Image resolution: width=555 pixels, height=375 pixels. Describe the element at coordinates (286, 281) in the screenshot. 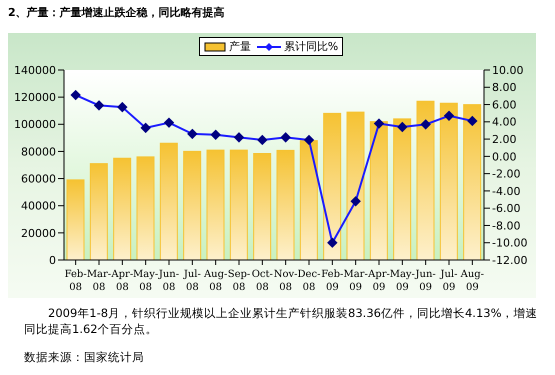

I see `x-tick-label: Nov-08` at that location.